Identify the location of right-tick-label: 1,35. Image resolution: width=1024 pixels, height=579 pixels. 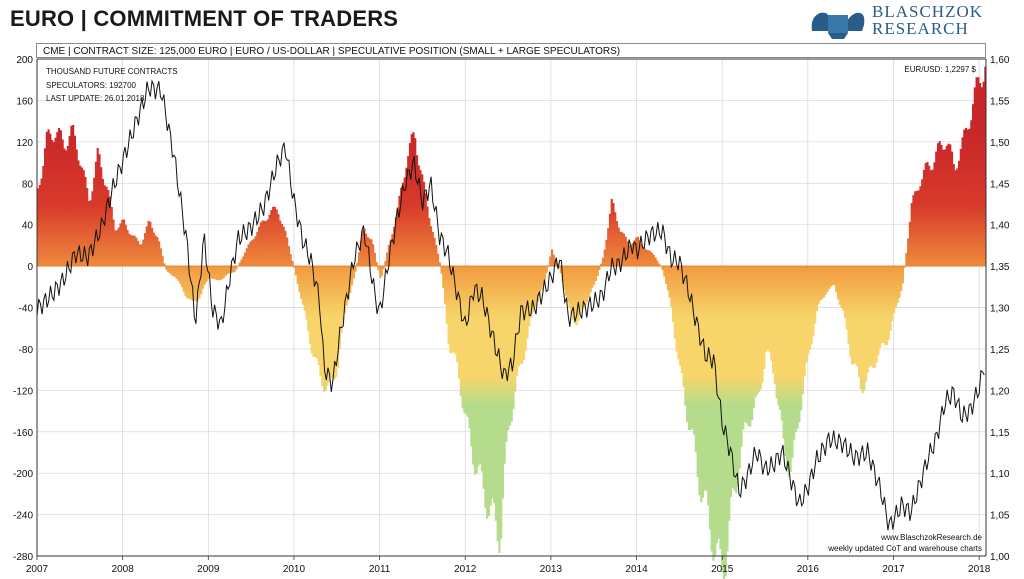
(1000, 267).